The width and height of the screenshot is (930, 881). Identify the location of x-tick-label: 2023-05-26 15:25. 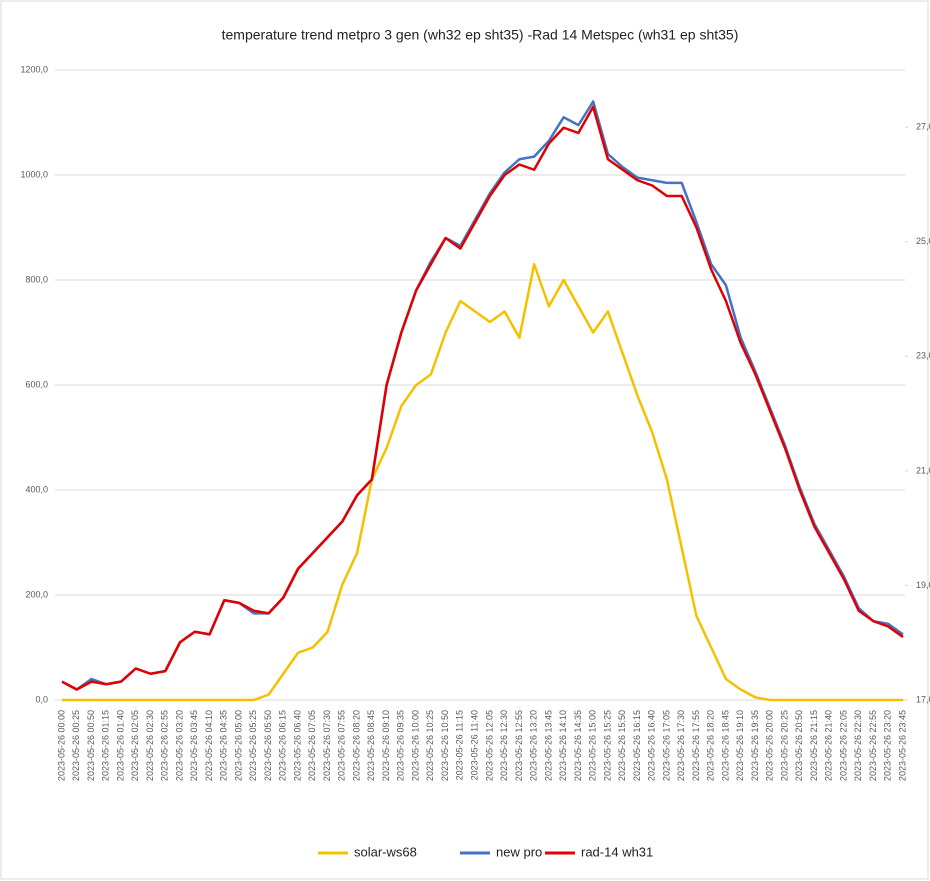
(607, 745).